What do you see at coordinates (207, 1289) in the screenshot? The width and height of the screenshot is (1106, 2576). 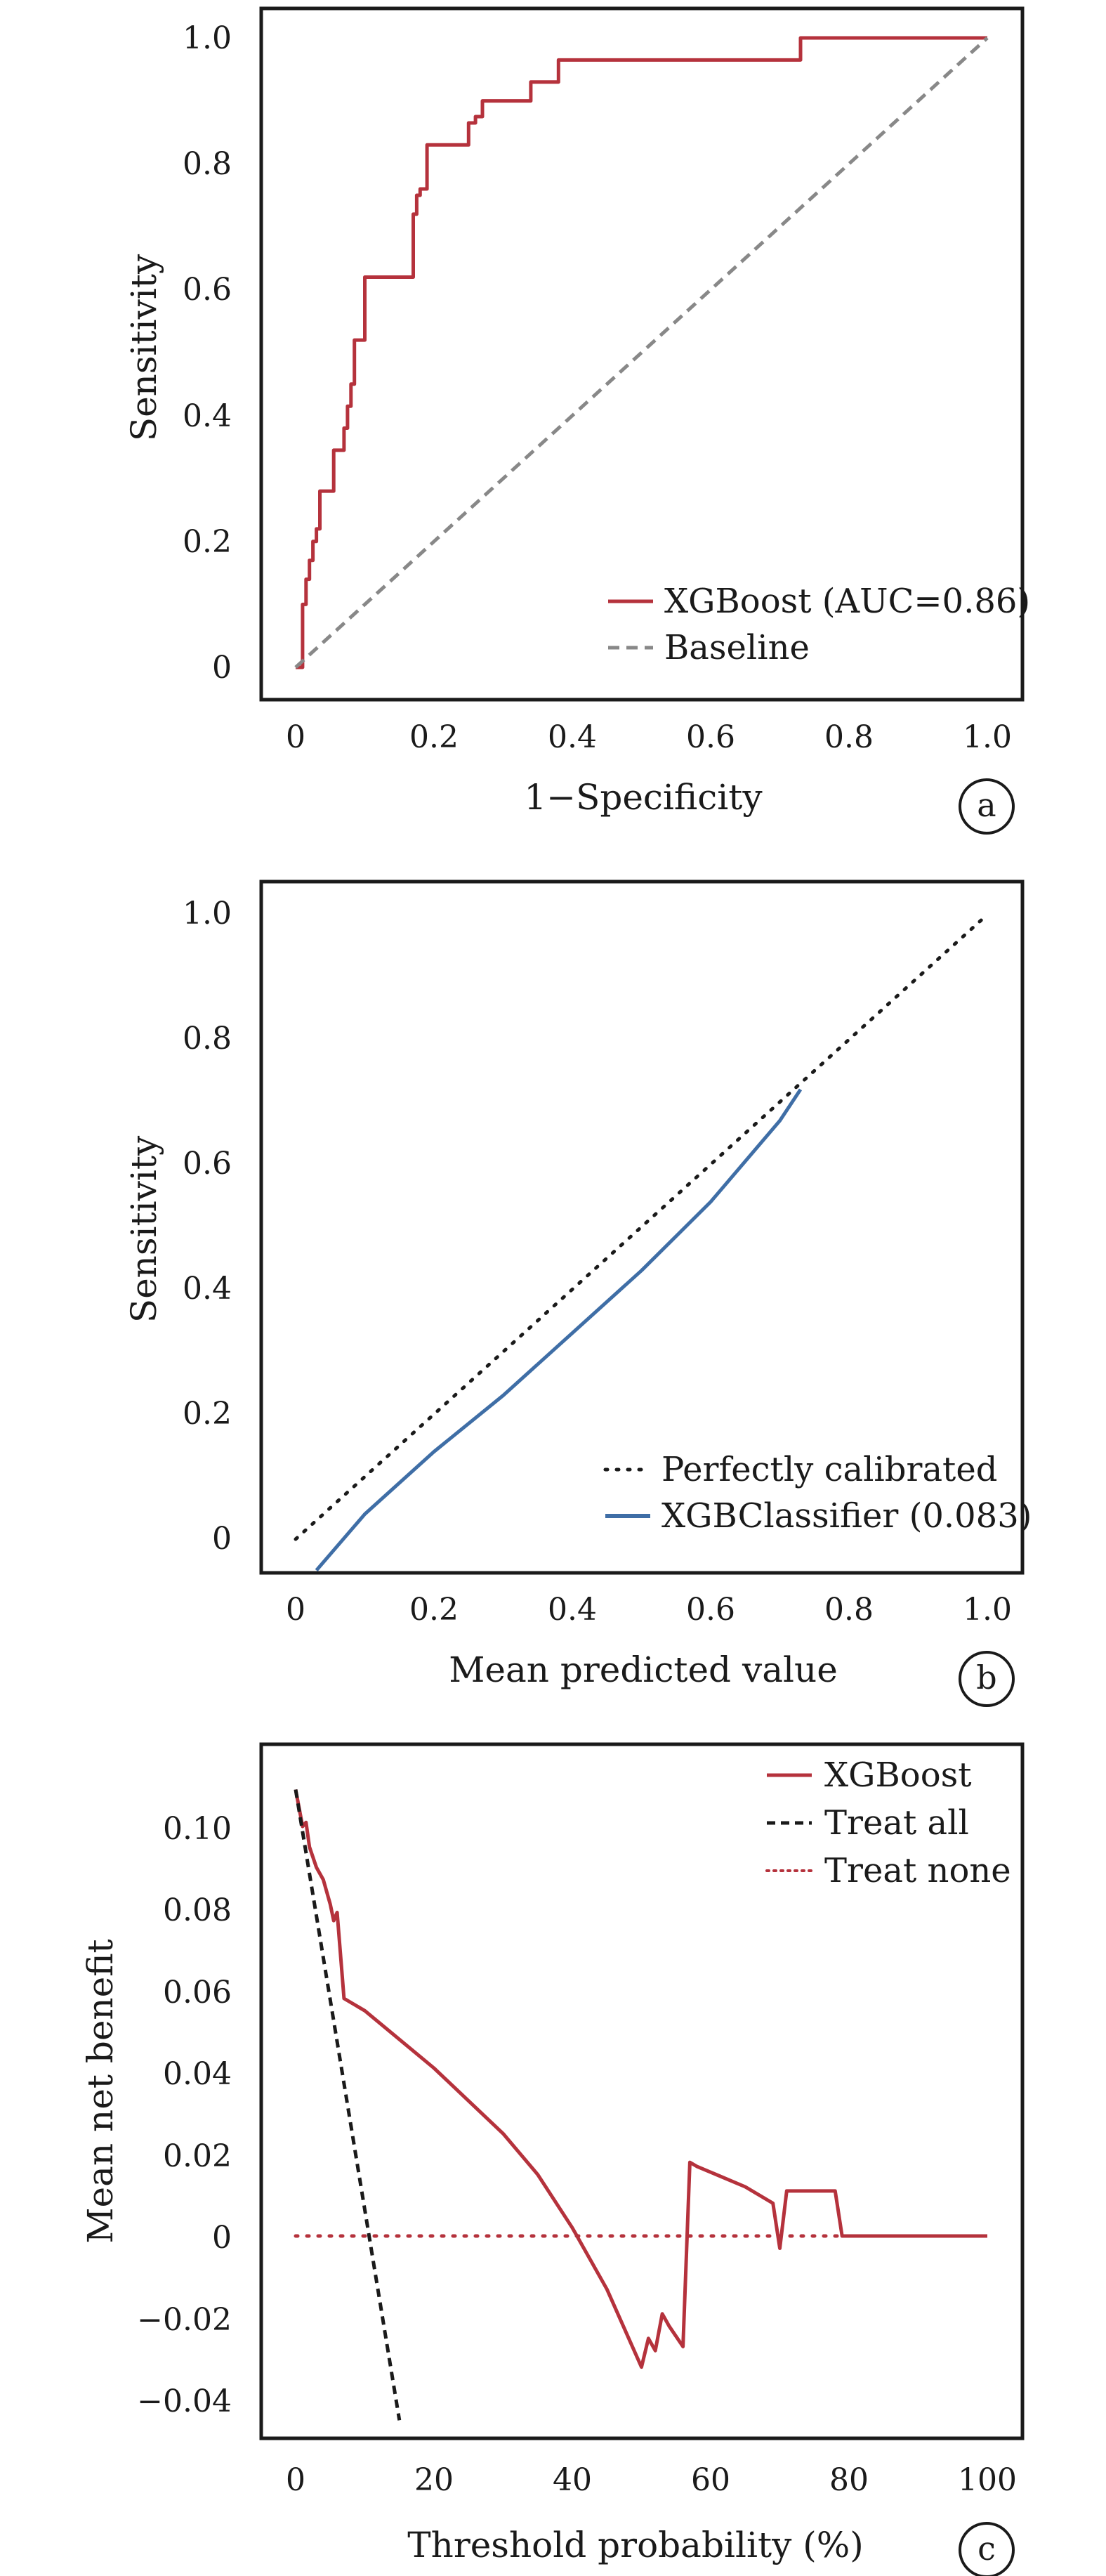 I see `panel-b-y-tick: 0.4` at bounding box center [207, 1289].